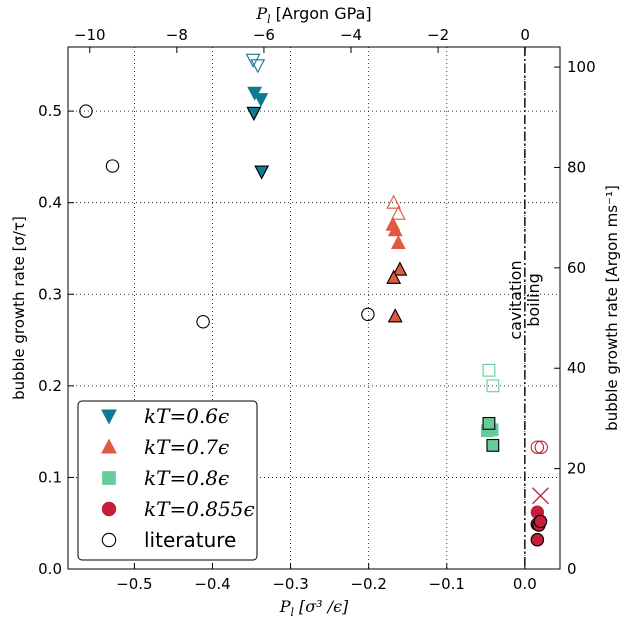  I want to click on x-axis-label: Pl [σ³ /ϵ], so click(314, 608).